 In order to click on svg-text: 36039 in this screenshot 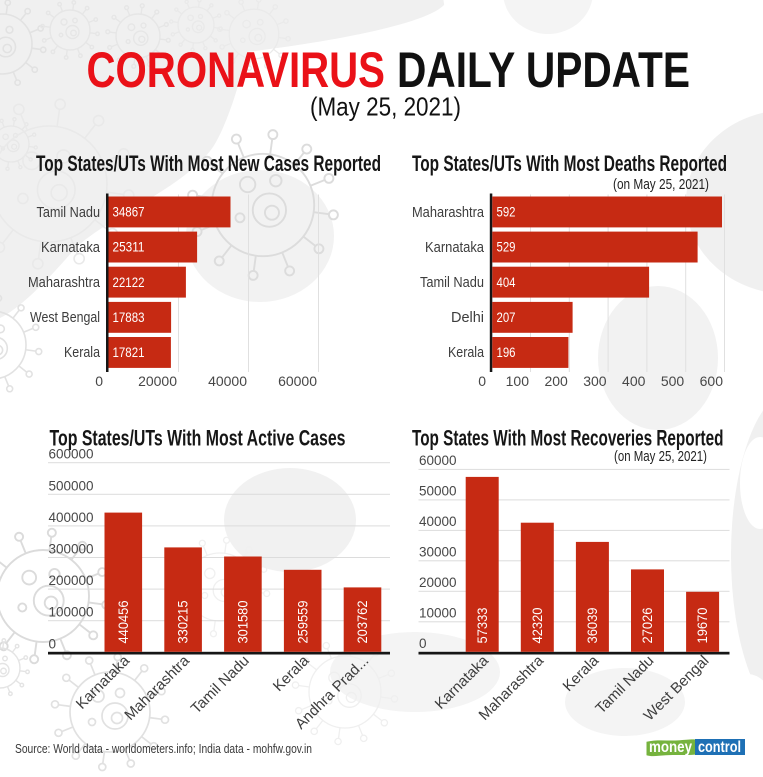, I will do `click(592, 626)`.